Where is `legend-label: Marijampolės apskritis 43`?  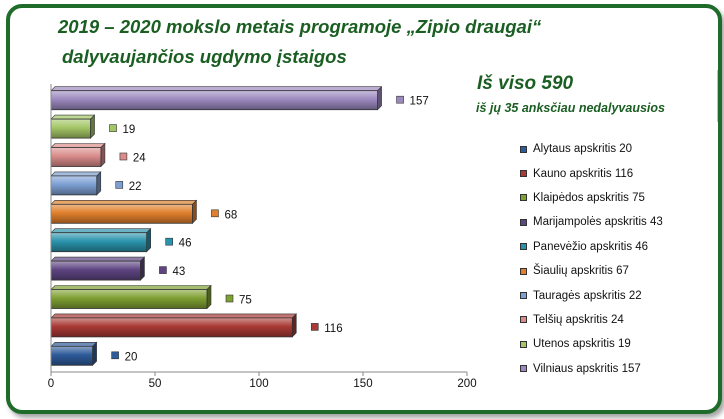
legend-label: Marijampolės apskritis 43 is located at coordinates (598, 222).